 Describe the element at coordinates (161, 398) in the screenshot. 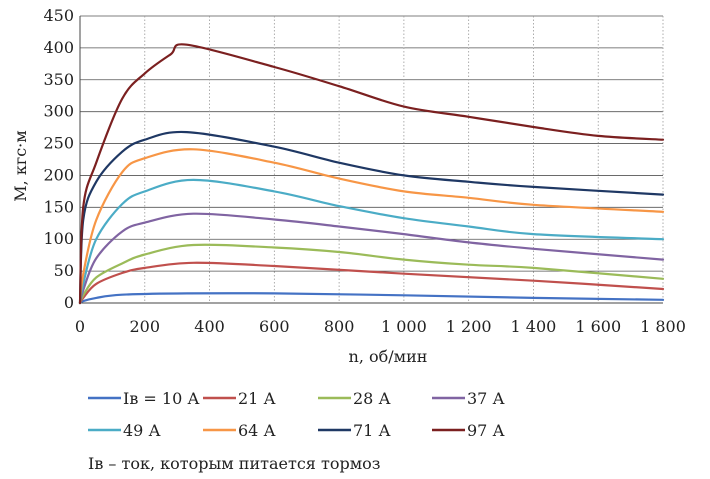

I see `legend-label: Iв = 10 А` at that location.